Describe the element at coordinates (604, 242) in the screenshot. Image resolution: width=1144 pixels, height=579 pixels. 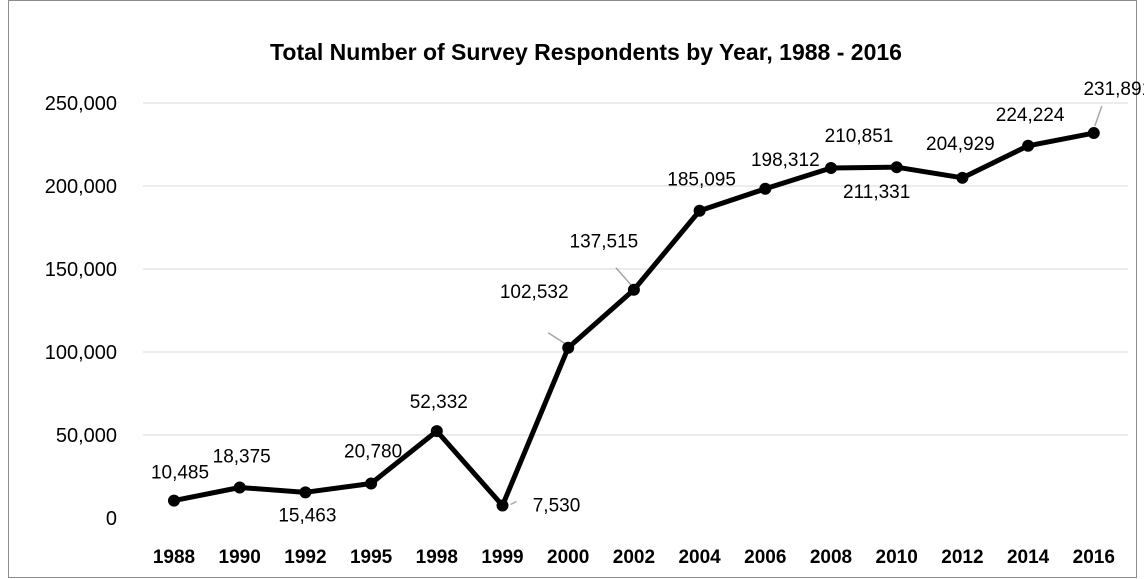
I see `data-label: 137,515` at that location.